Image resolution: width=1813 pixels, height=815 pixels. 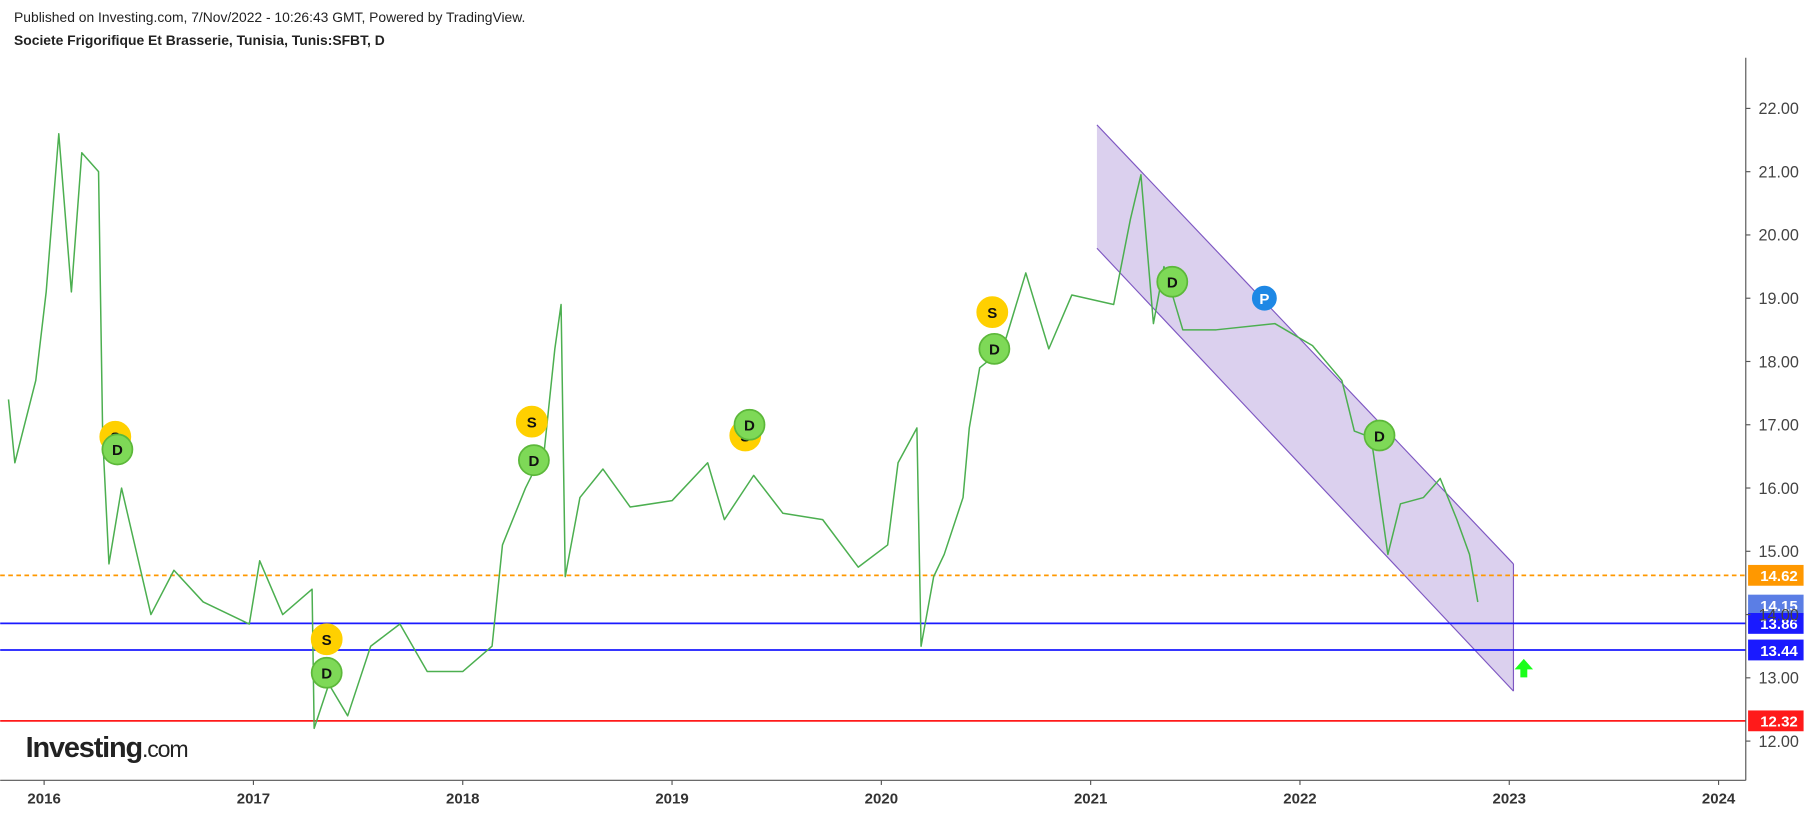 What do you see at coordinates (1778, 489) in the screenshot?
I see `y-tick-label: 16.00` at bounding box center [1778, 489].